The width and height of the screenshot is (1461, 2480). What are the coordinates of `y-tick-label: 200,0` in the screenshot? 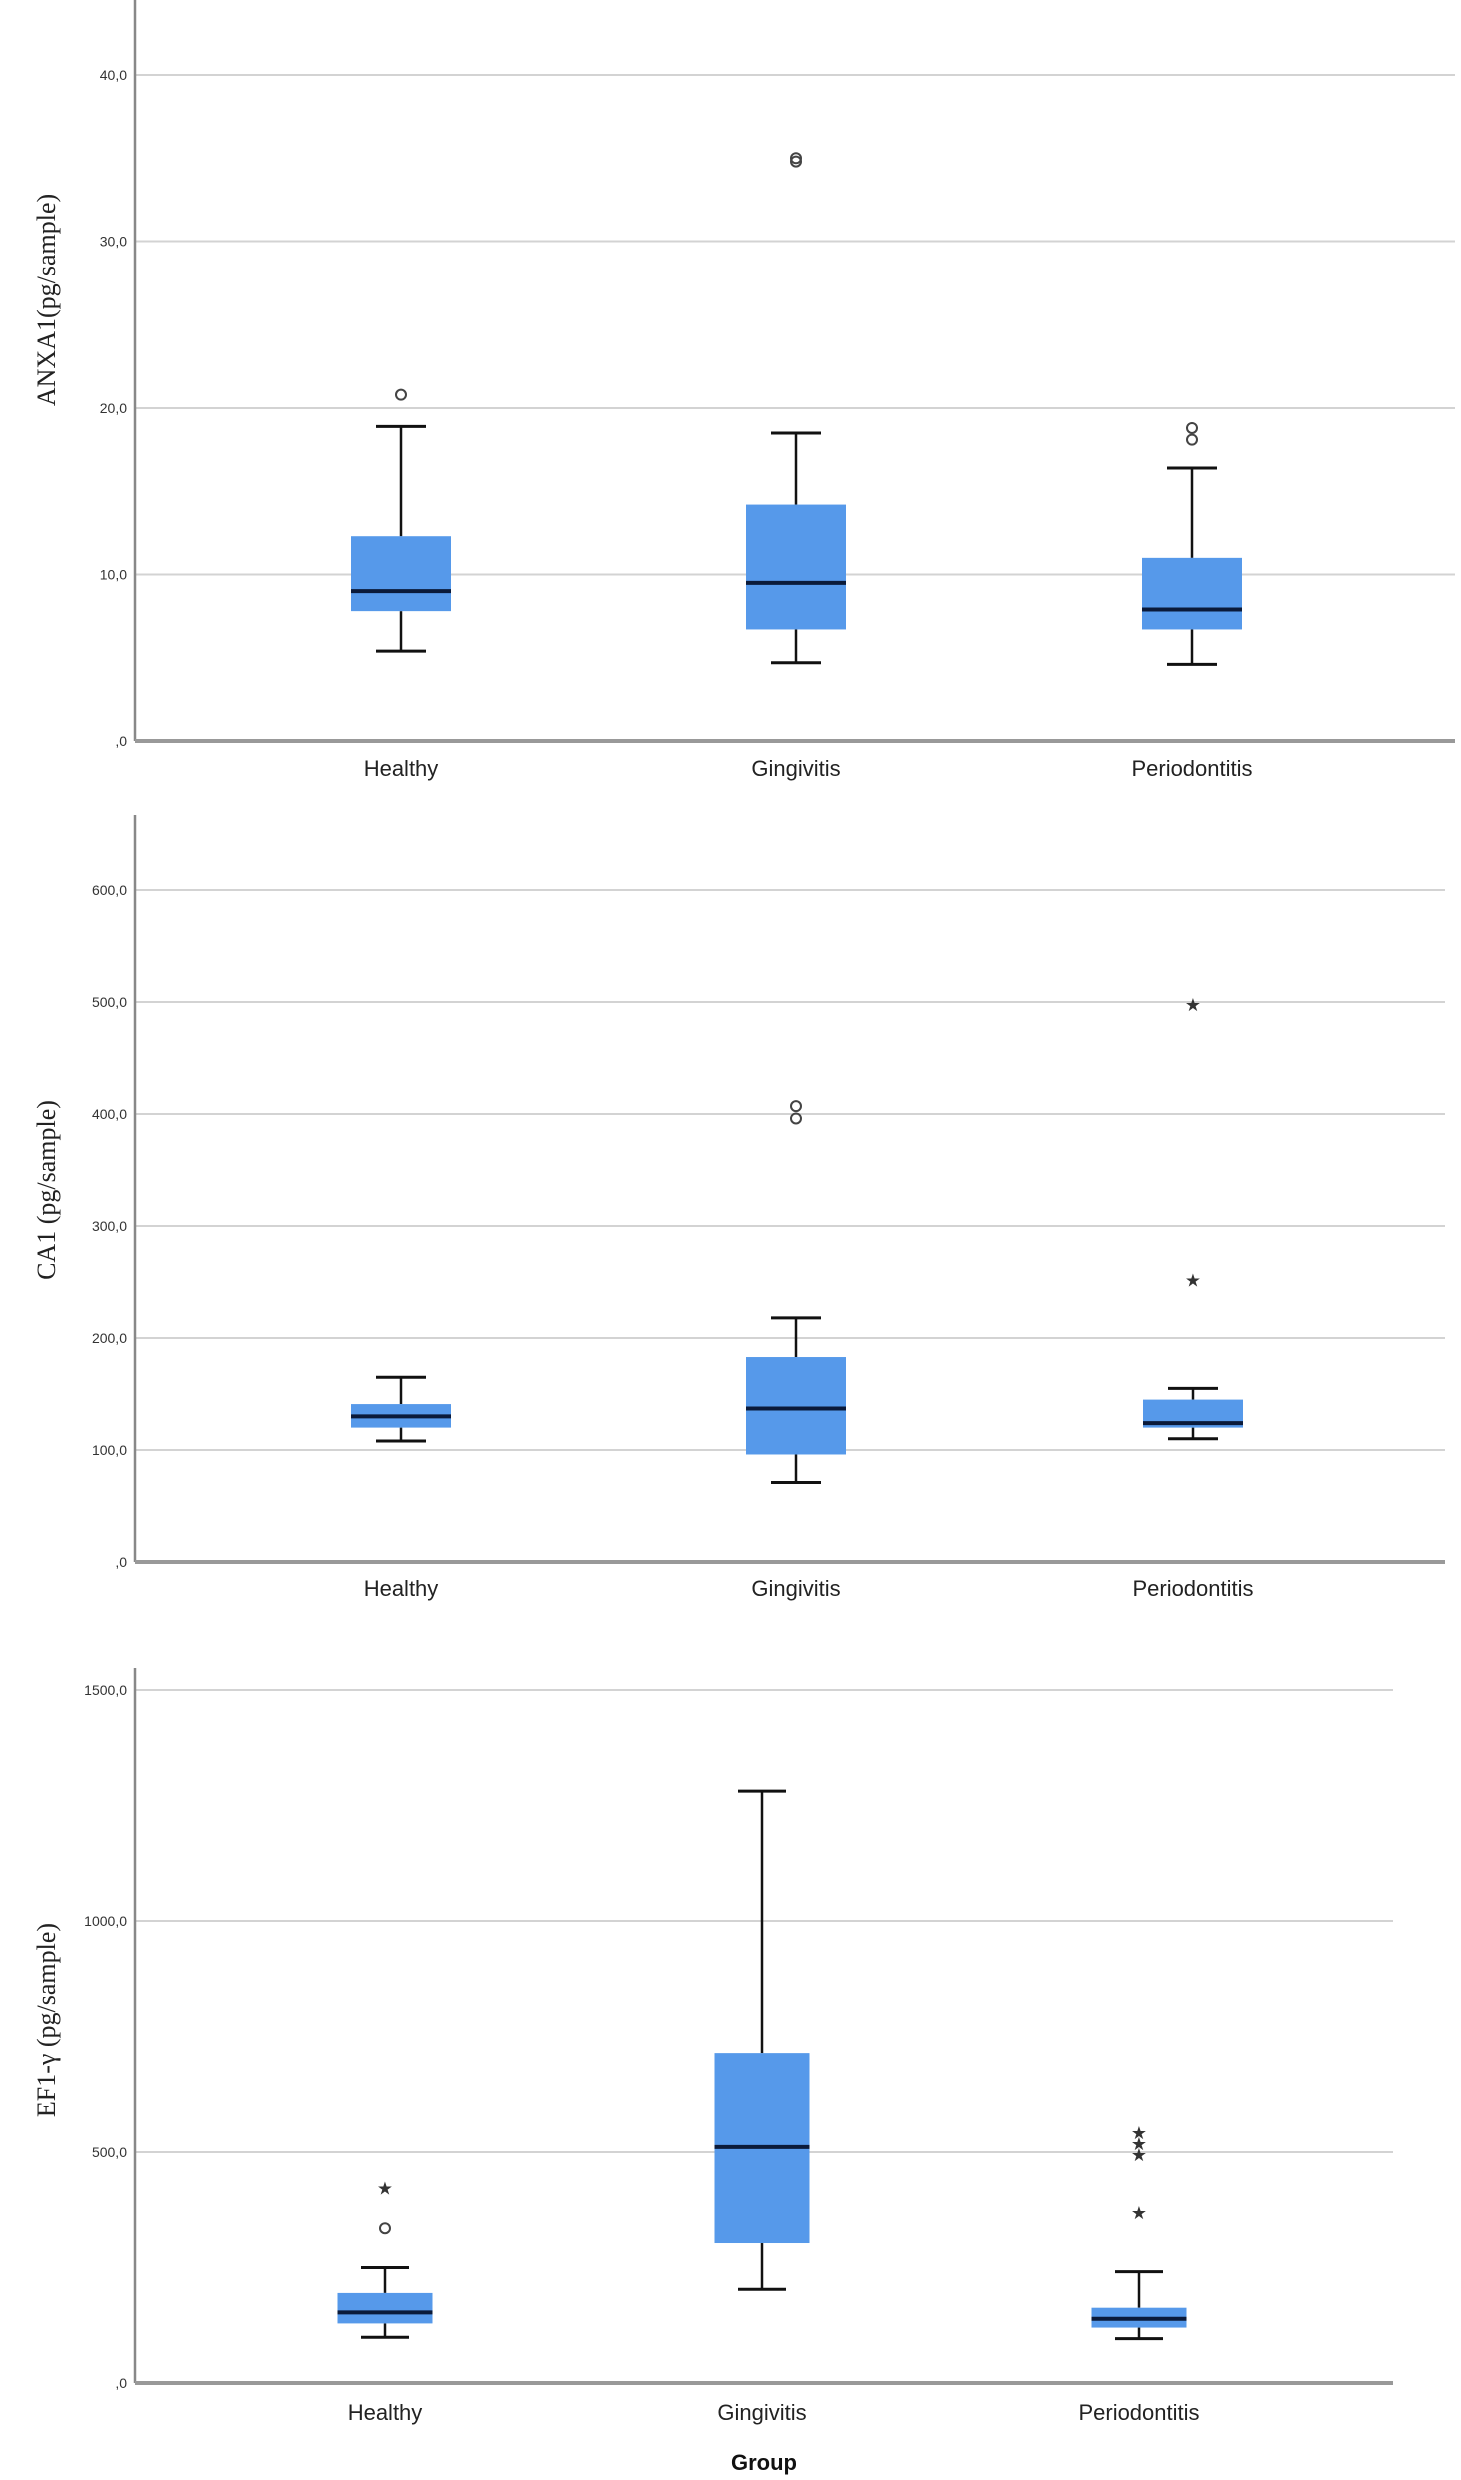 It's located at (109, 1338).